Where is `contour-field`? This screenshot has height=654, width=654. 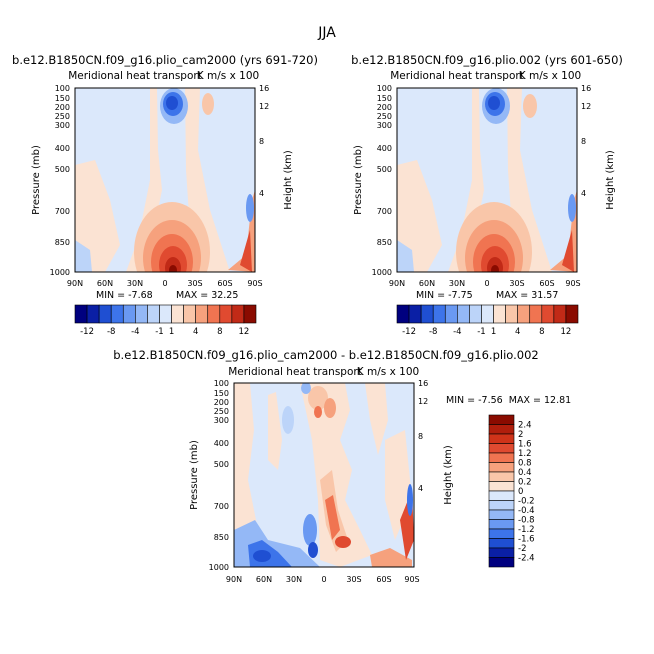
contour-field is located at coordinates (165, 180).